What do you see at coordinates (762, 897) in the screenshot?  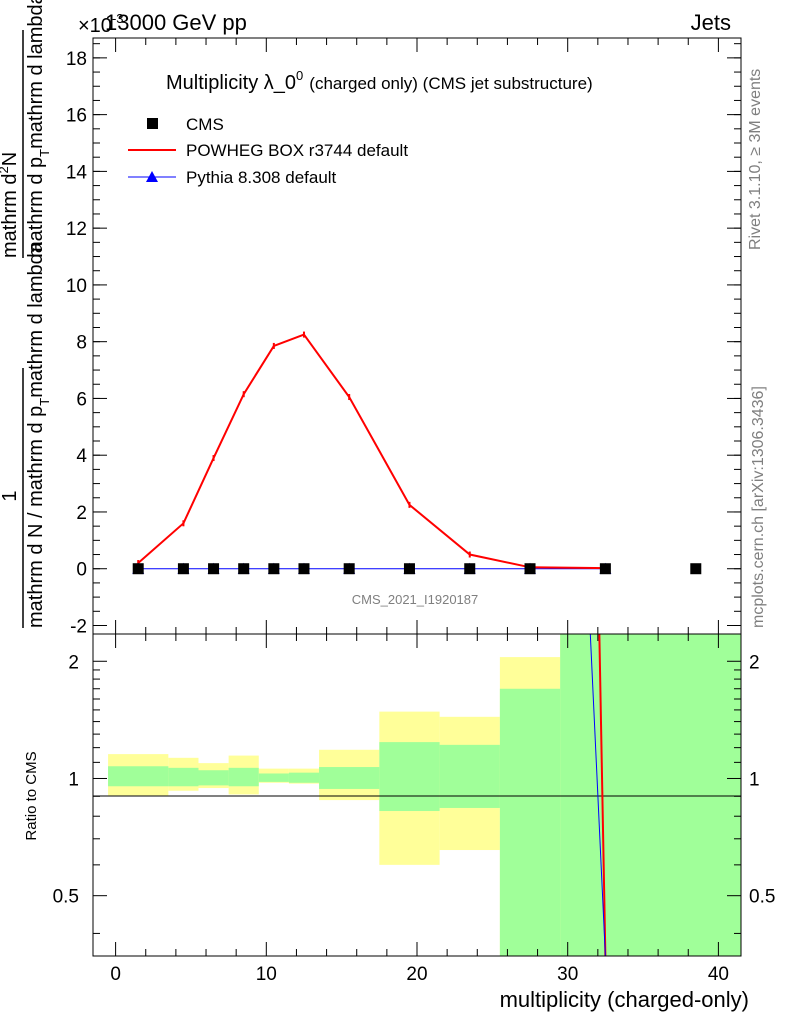 I see `ratio-y-tick-label-right: 0.5` at bounding box center [762, 897].